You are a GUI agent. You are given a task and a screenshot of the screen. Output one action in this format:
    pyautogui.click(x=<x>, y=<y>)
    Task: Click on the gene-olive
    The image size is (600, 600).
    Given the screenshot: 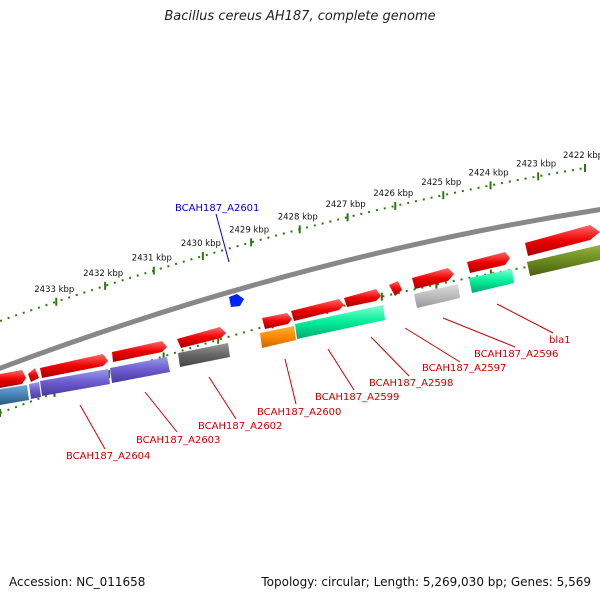 What is the action you would take?
    pyautogui.click(x=563, y=260)
    